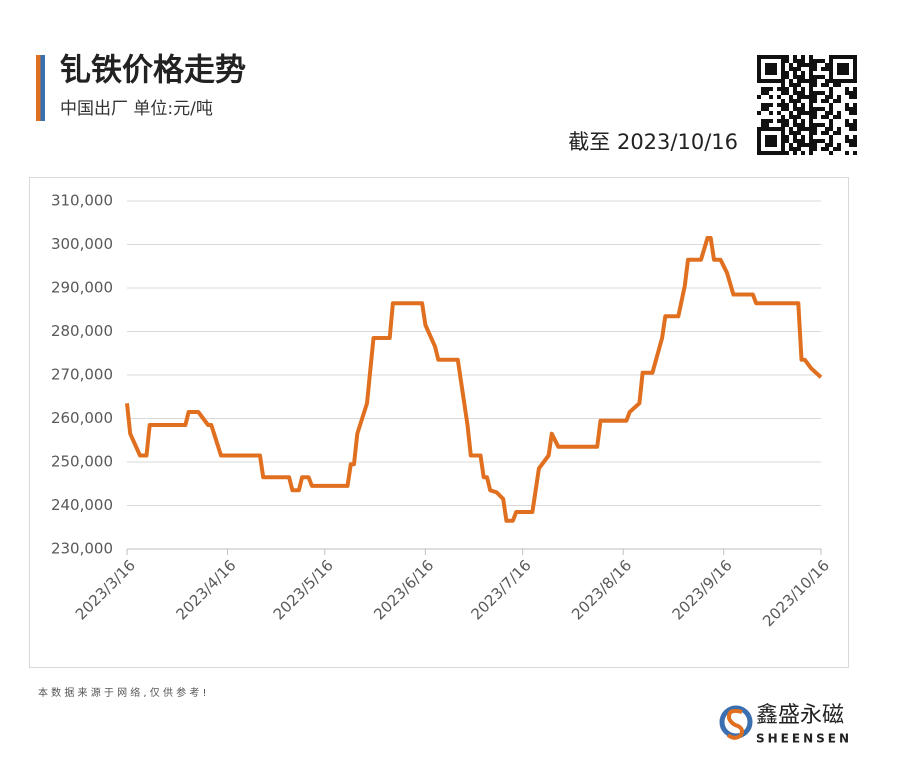  What do you see at coordinates (601, 589) in the screenshot?
I see `x-tick-label: 2023/8/16` at bounding box center [601, 589].